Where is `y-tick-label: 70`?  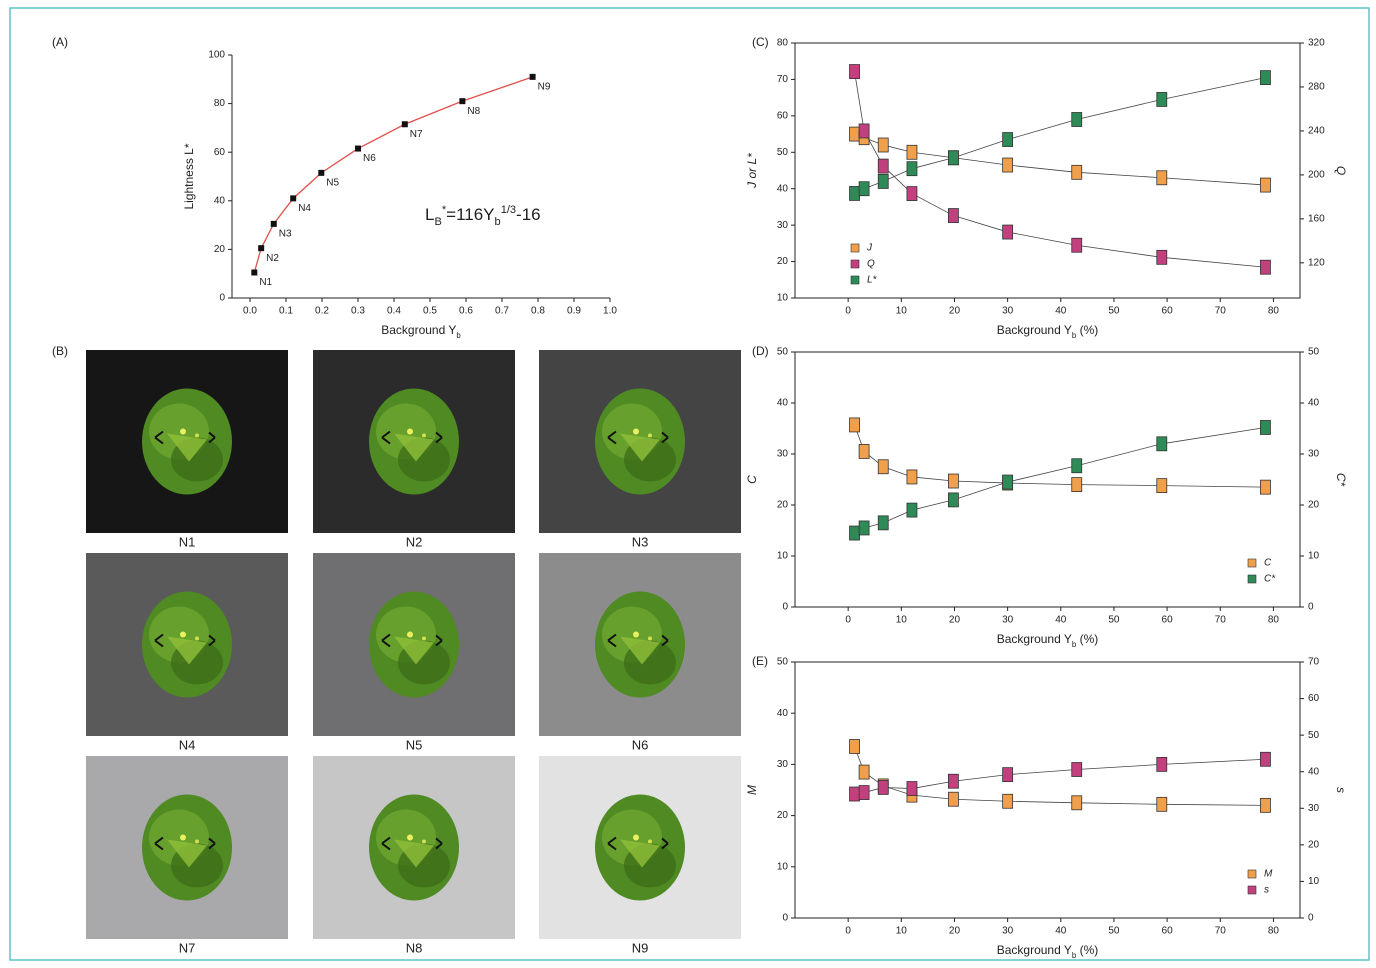 y-tick-label: 70 is located at coordinates (783, 79).